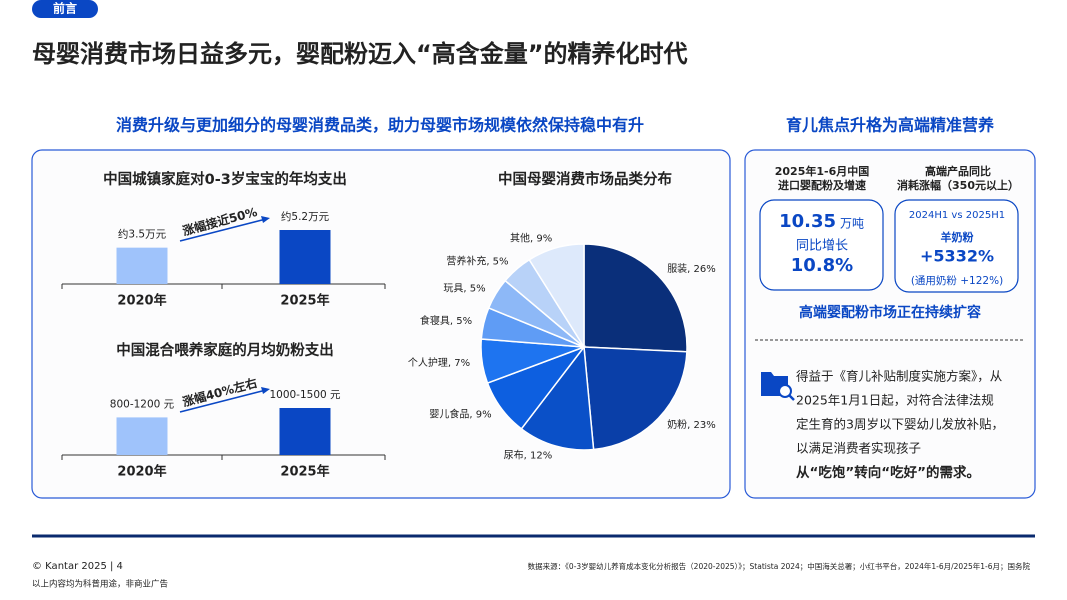 This screenshot has height=600, width=1067. I want to click on slice-label: 婴儿食品, 9%, so click(460, 413).